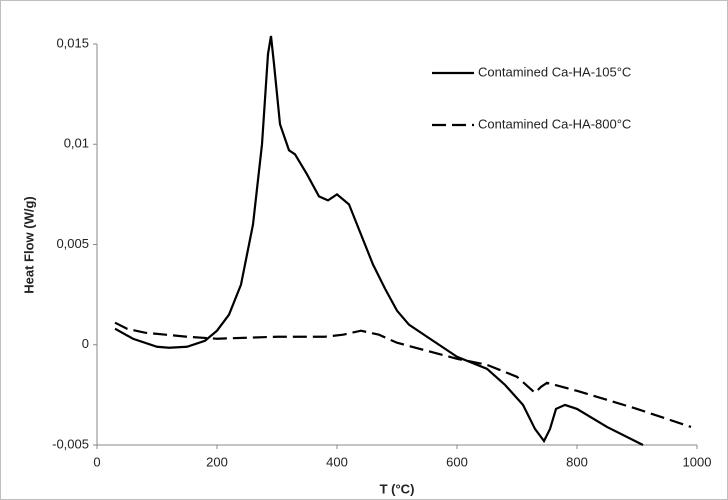  I want to click on y-tick-label: 0,01, so click(76, 143).